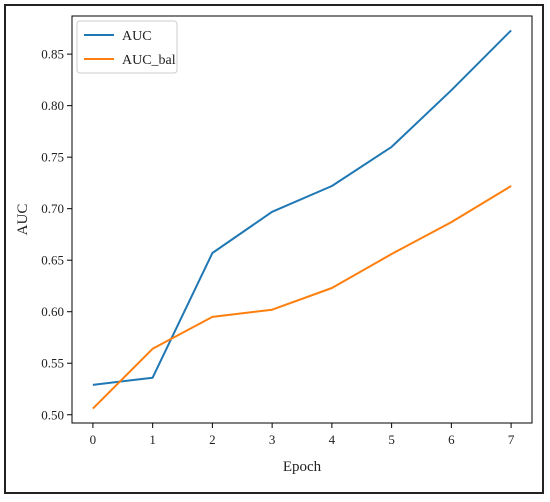  I want to click on y-tick-label: 0.60, so click(52, 311).